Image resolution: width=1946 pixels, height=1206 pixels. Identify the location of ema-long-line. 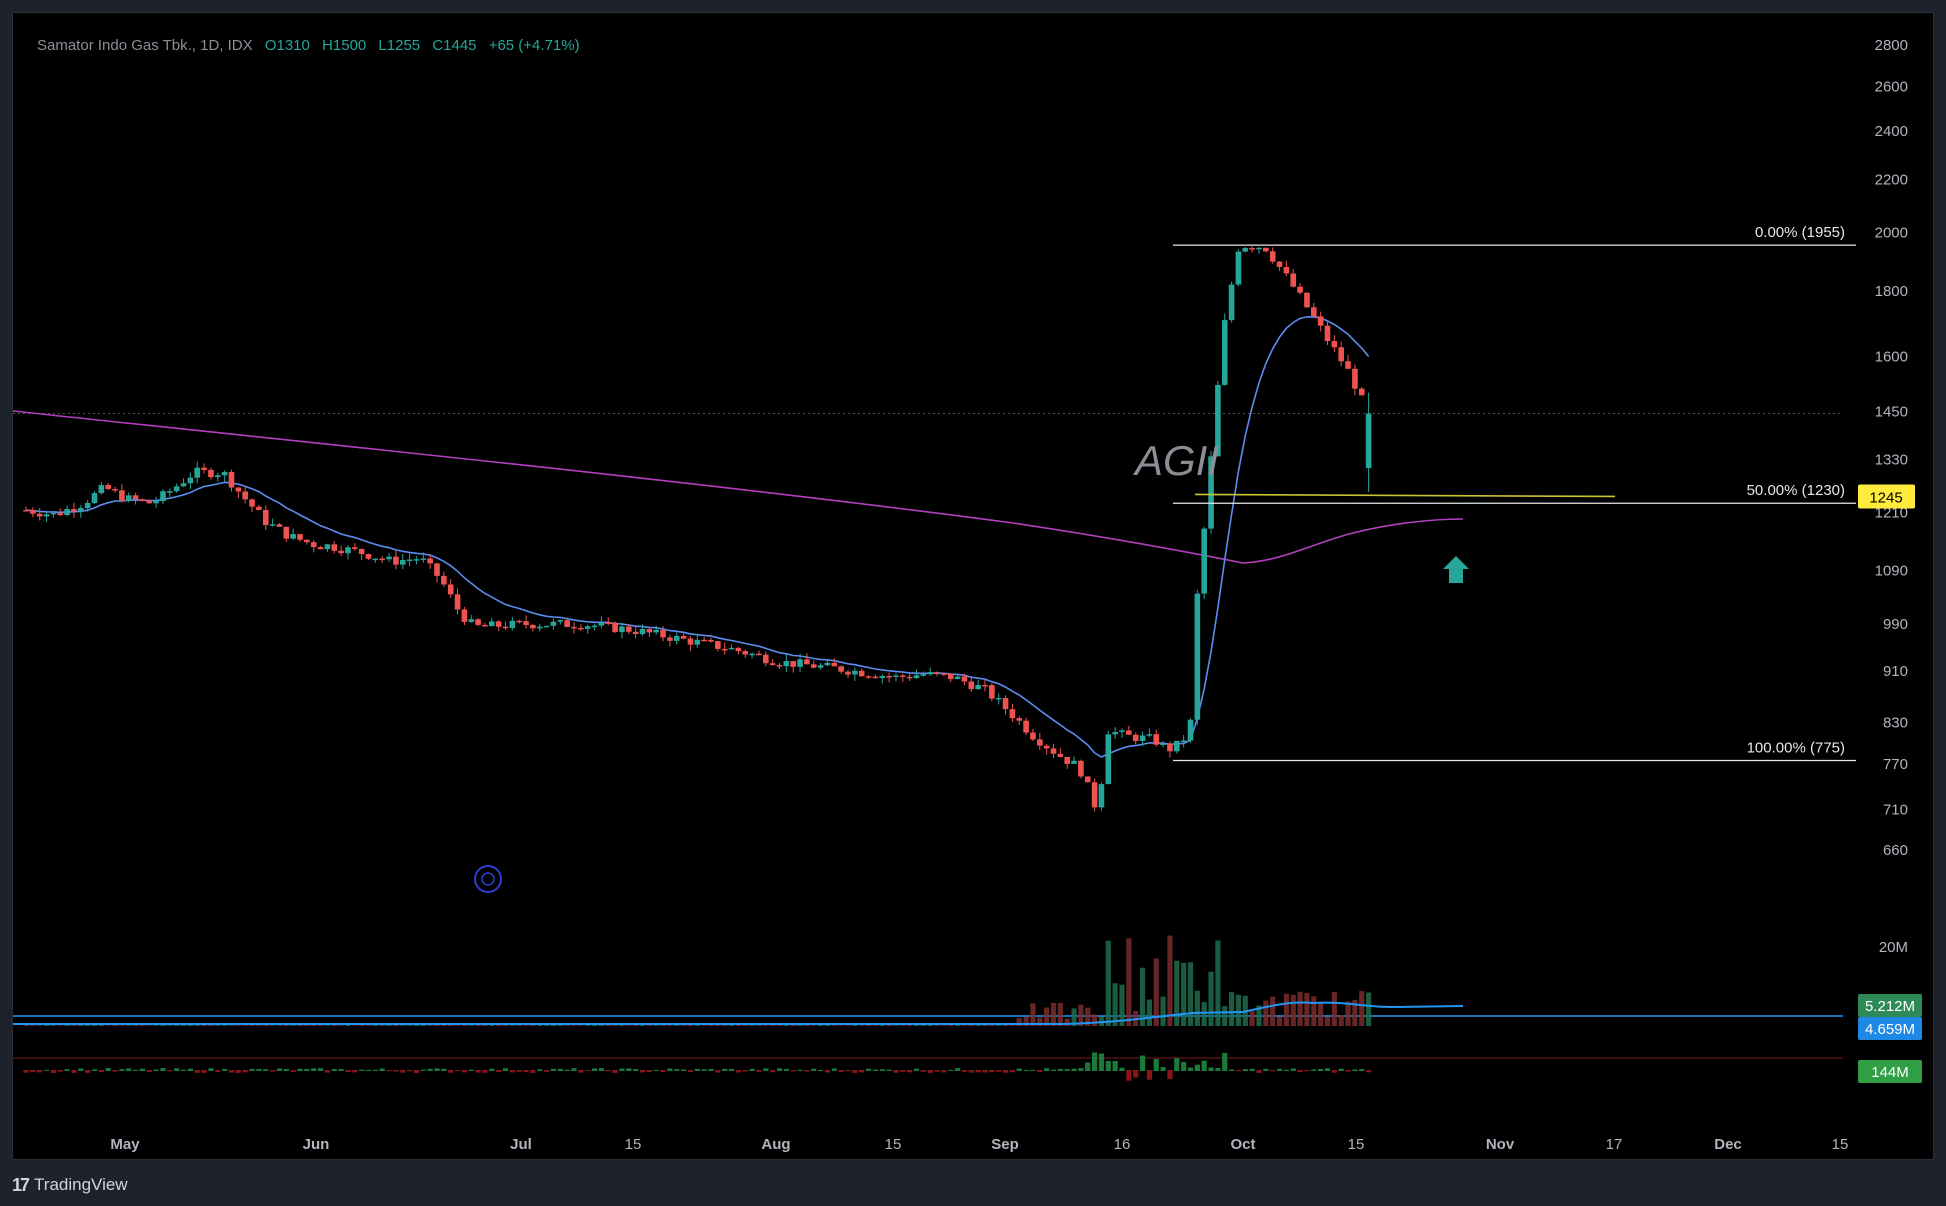
(738, 487).